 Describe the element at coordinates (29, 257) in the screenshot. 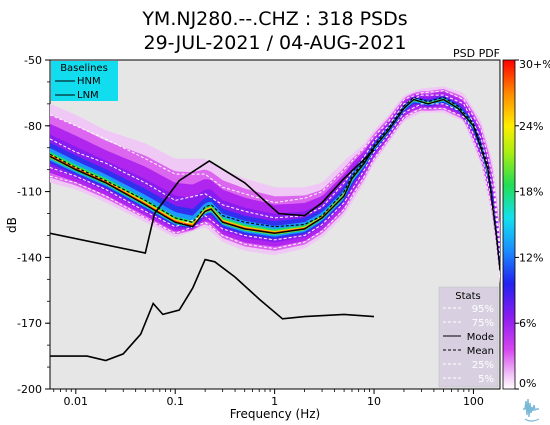

I see `y-tick-label: -140` at that location.